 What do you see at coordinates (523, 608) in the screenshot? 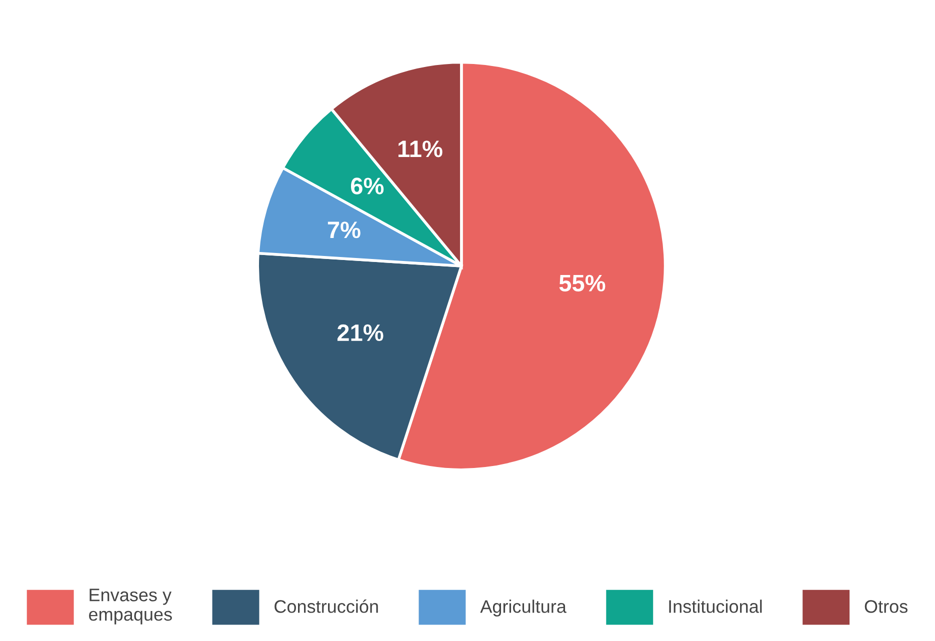
I see `legend-label: Agricultura` at bounding box center [523, 608].